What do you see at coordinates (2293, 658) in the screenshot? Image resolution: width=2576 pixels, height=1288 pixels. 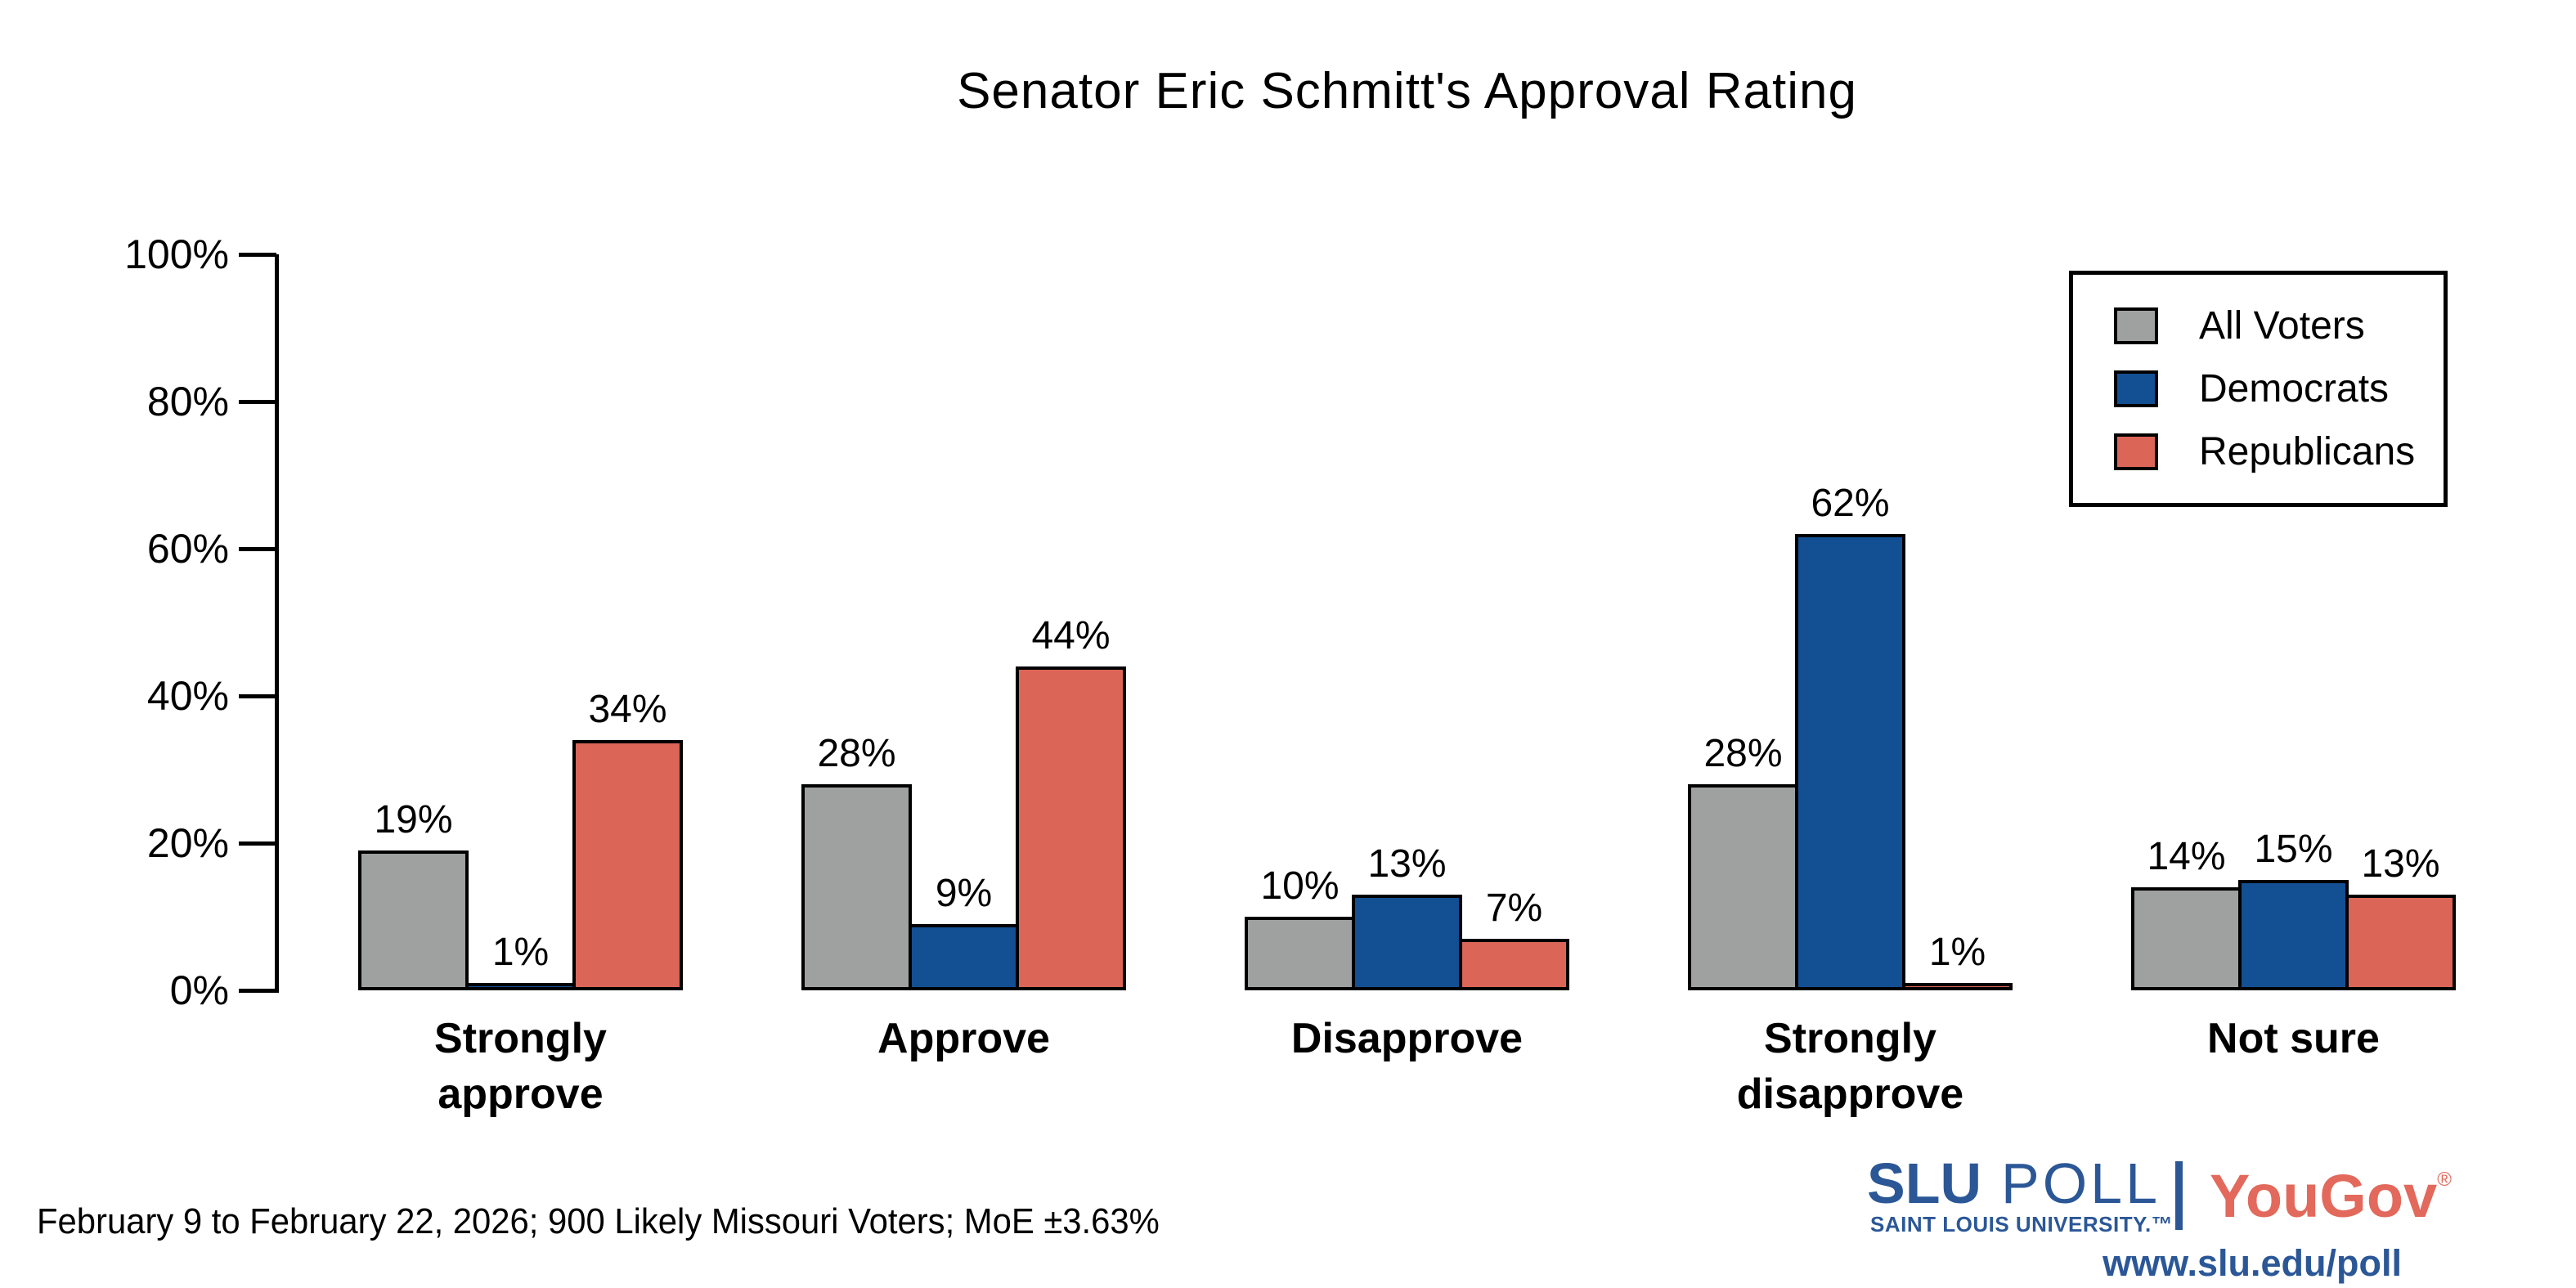 I see `bar-group-not-sure: 14% 15% 13% Not sure` at bounding box center [2293, 658].